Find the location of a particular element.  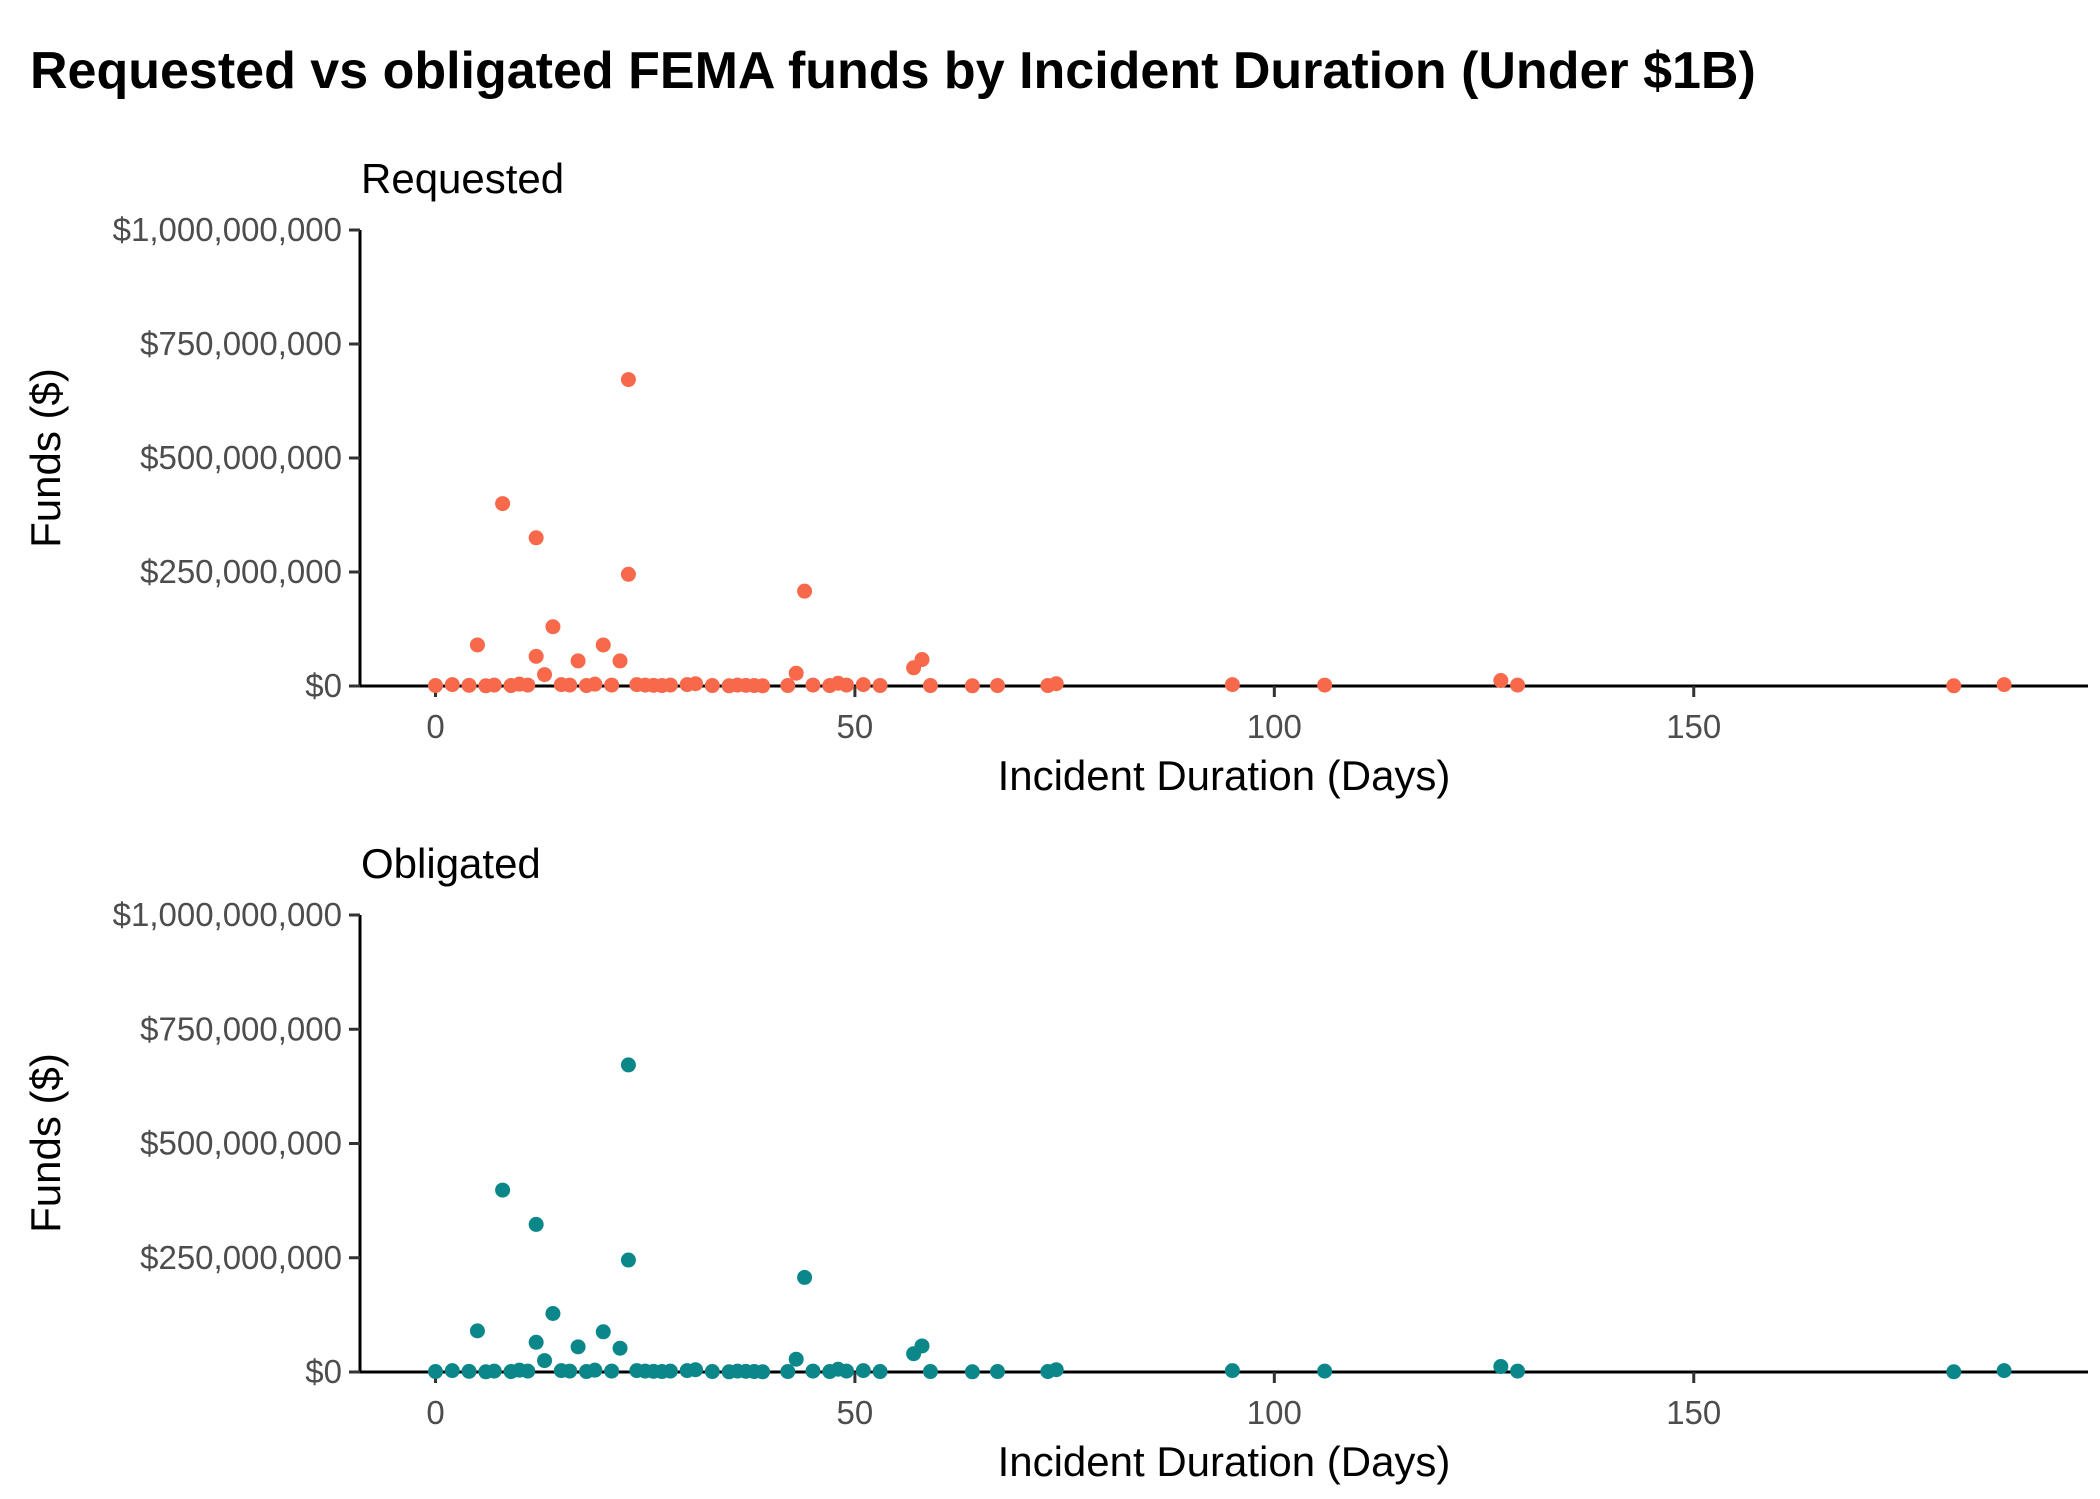

y-tick-label-2: $1,000,000,000 is located at coordinates (227, 914).